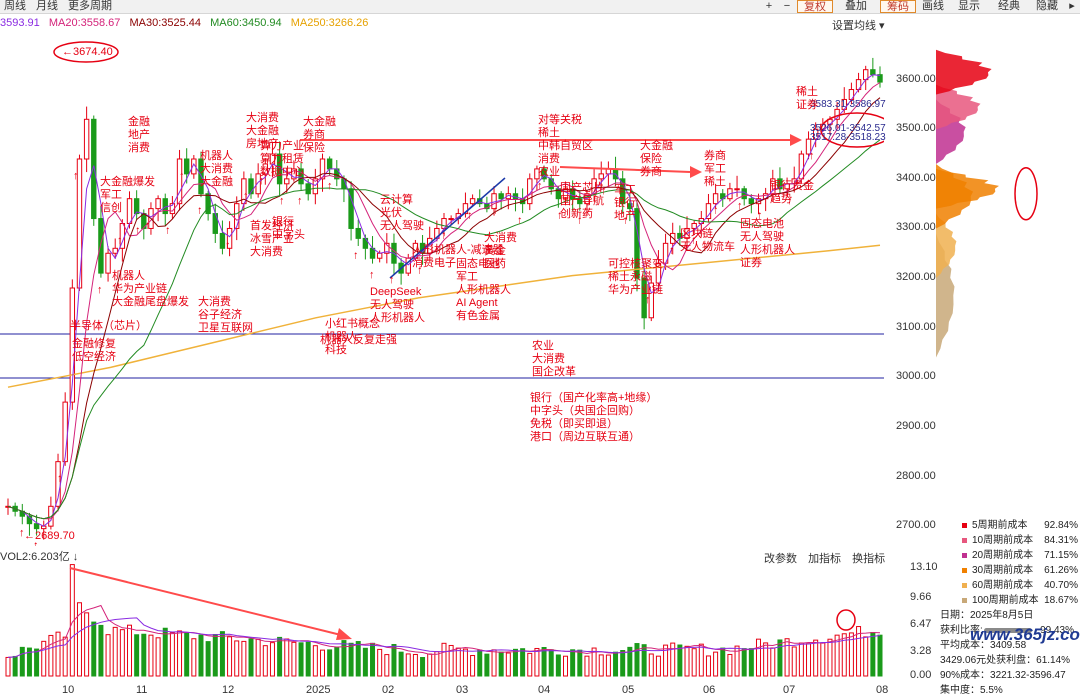  Describe the element at coordinates (207, 602) in the screenshot. I see `volume-trend-arrow` at that location.